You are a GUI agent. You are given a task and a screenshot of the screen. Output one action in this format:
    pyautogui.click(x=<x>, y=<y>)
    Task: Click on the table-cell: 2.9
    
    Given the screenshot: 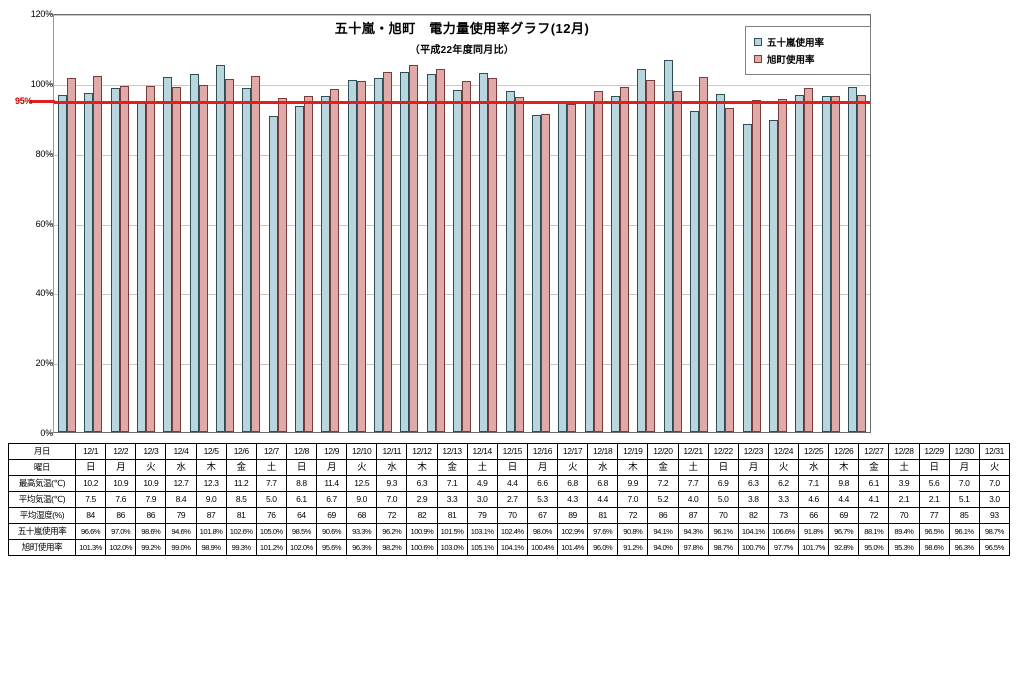 What is the action you would take?
    pyautogui.click(x=422, y=499)
    